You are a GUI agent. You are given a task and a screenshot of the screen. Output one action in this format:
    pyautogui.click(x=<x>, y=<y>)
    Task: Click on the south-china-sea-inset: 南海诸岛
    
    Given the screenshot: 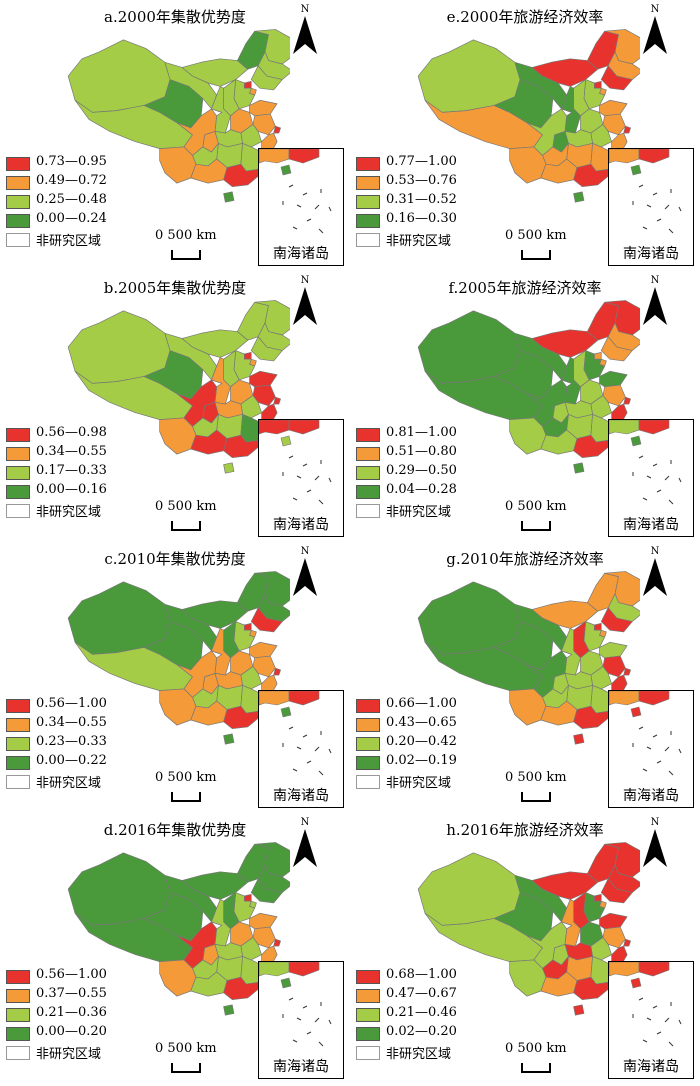 What is the action you would take?
    pyautogui.click(x=301, y=478)
    